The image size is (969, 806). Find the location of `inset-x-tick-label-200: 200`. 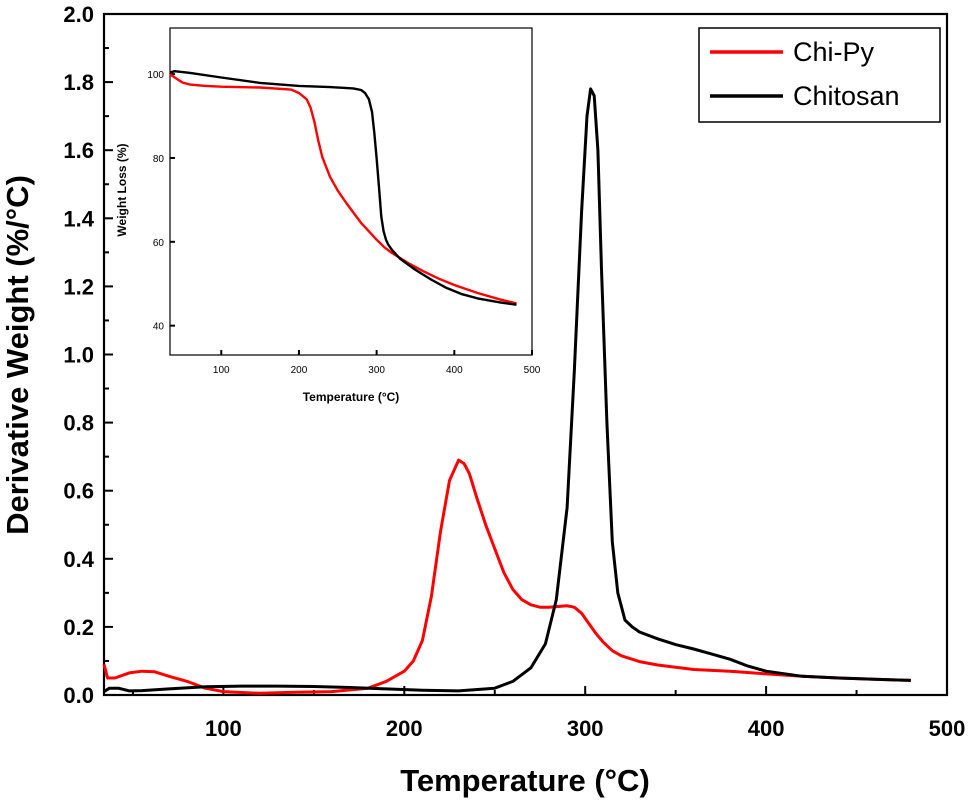

inset-x-tick-label-200: 200 is located at coordinates (299, 370).